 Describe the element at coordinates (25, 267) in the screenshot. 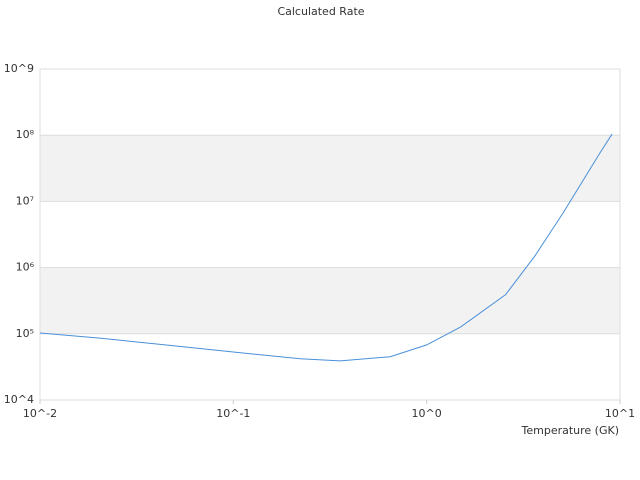

I see `y-tick-label: 10⁶` at that location.